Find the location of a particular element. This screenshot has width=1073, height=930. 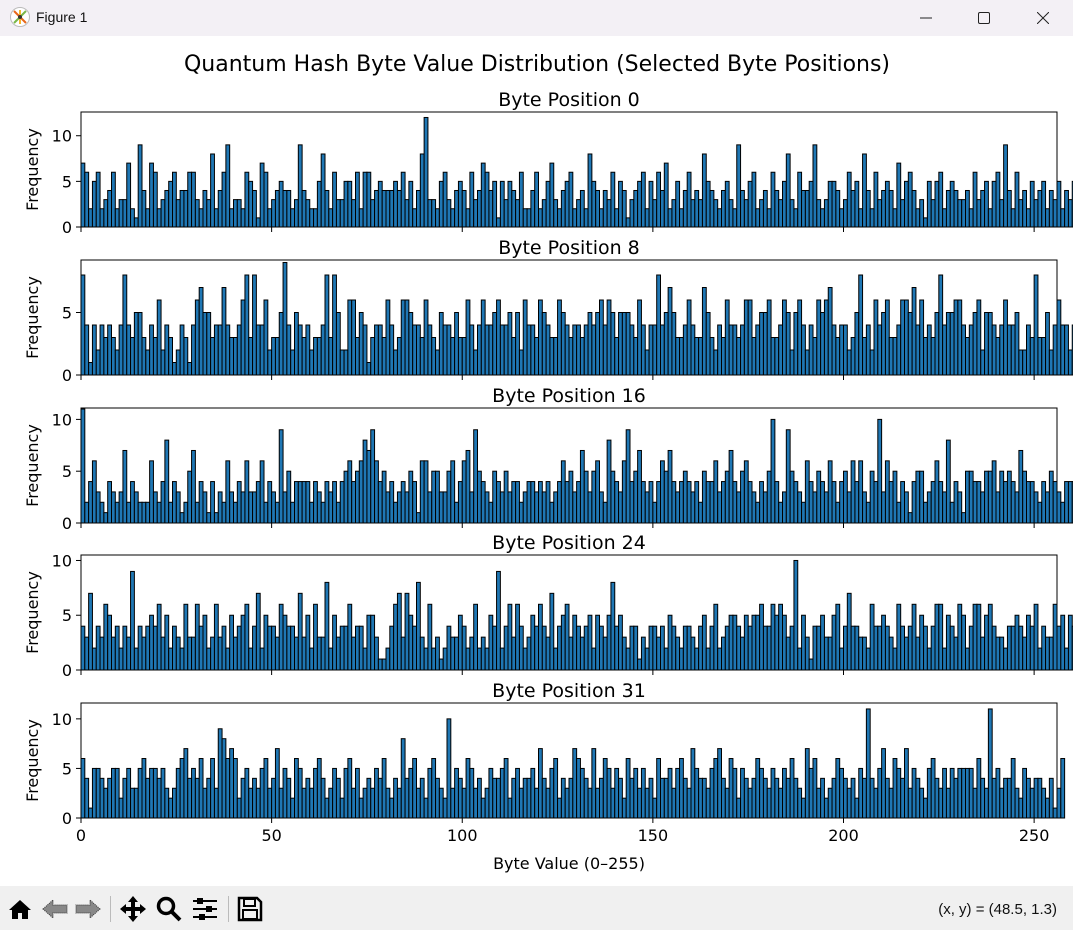

pan-button is located at coordinates (133, 909).